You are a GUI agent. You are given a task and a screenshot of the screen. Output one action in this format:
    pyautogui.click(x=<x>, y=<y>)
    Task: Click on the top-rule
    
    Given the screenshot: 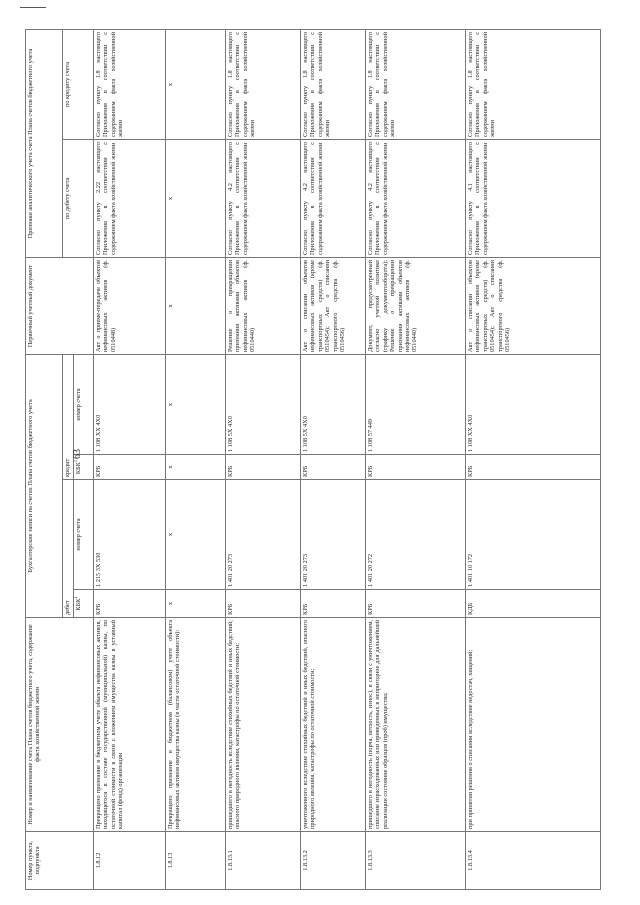 What is the action you would take?
    pyautogui.click(x=33, y=7)
    